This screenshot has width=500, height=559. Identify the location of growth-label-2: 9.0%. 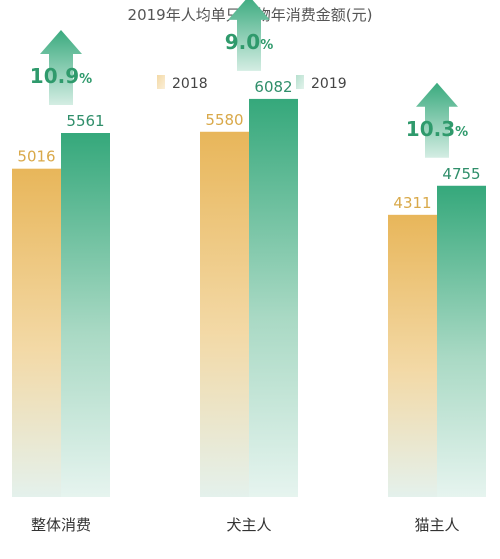
(249, 42).